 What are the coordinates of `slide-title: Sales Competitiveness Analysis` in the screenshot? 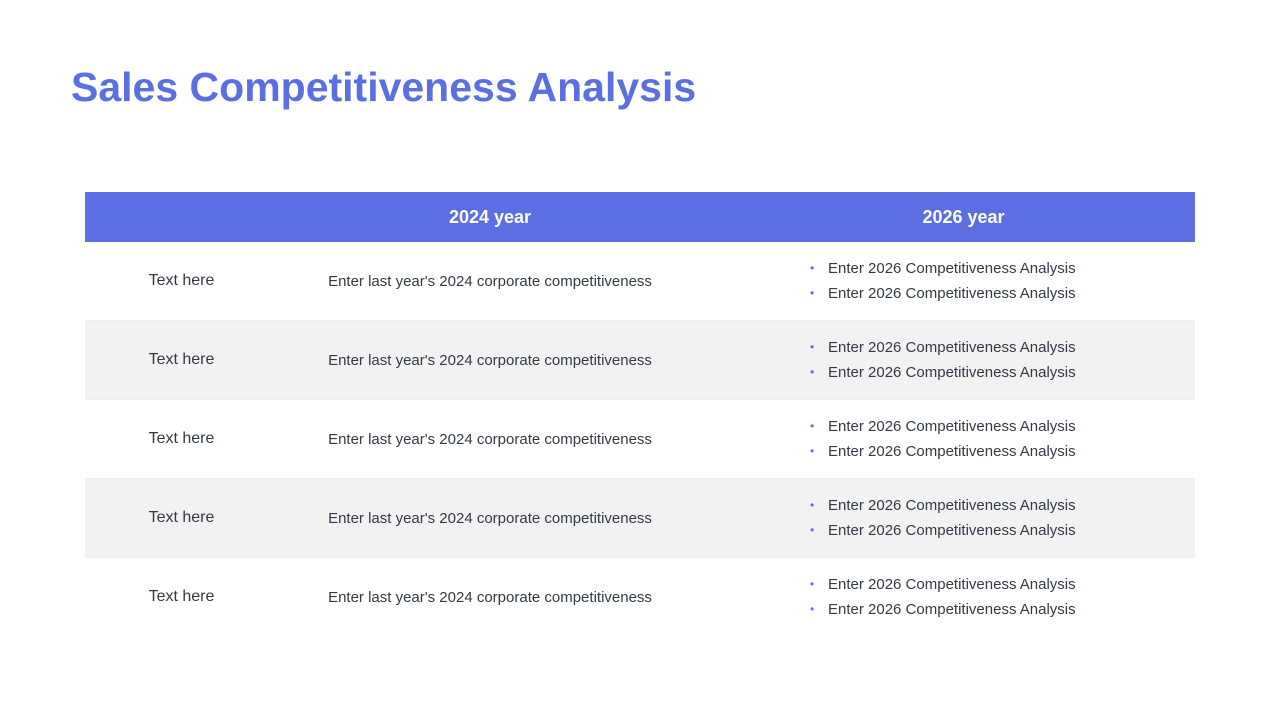 It's located at (384, 87).